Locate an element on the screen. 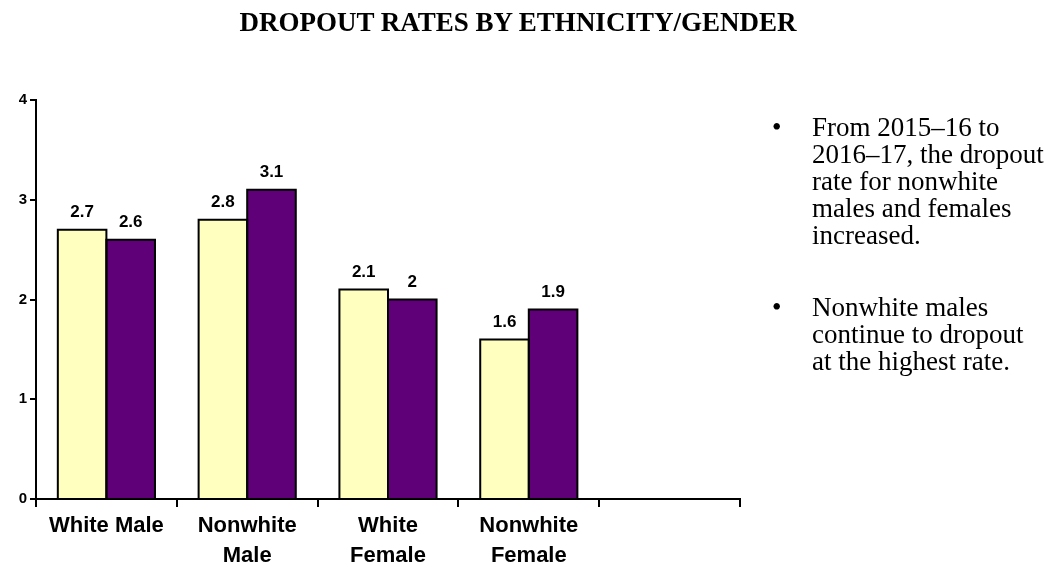  x-tick-label: White Male is located at coordinates (106, 525).